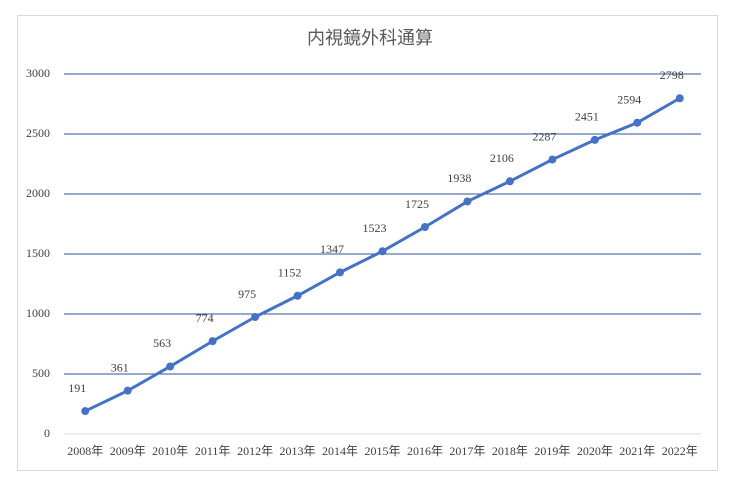 This screenshot has width=741, height=491. I want to click on x-tick-label: 2013年, so click(298, 451).